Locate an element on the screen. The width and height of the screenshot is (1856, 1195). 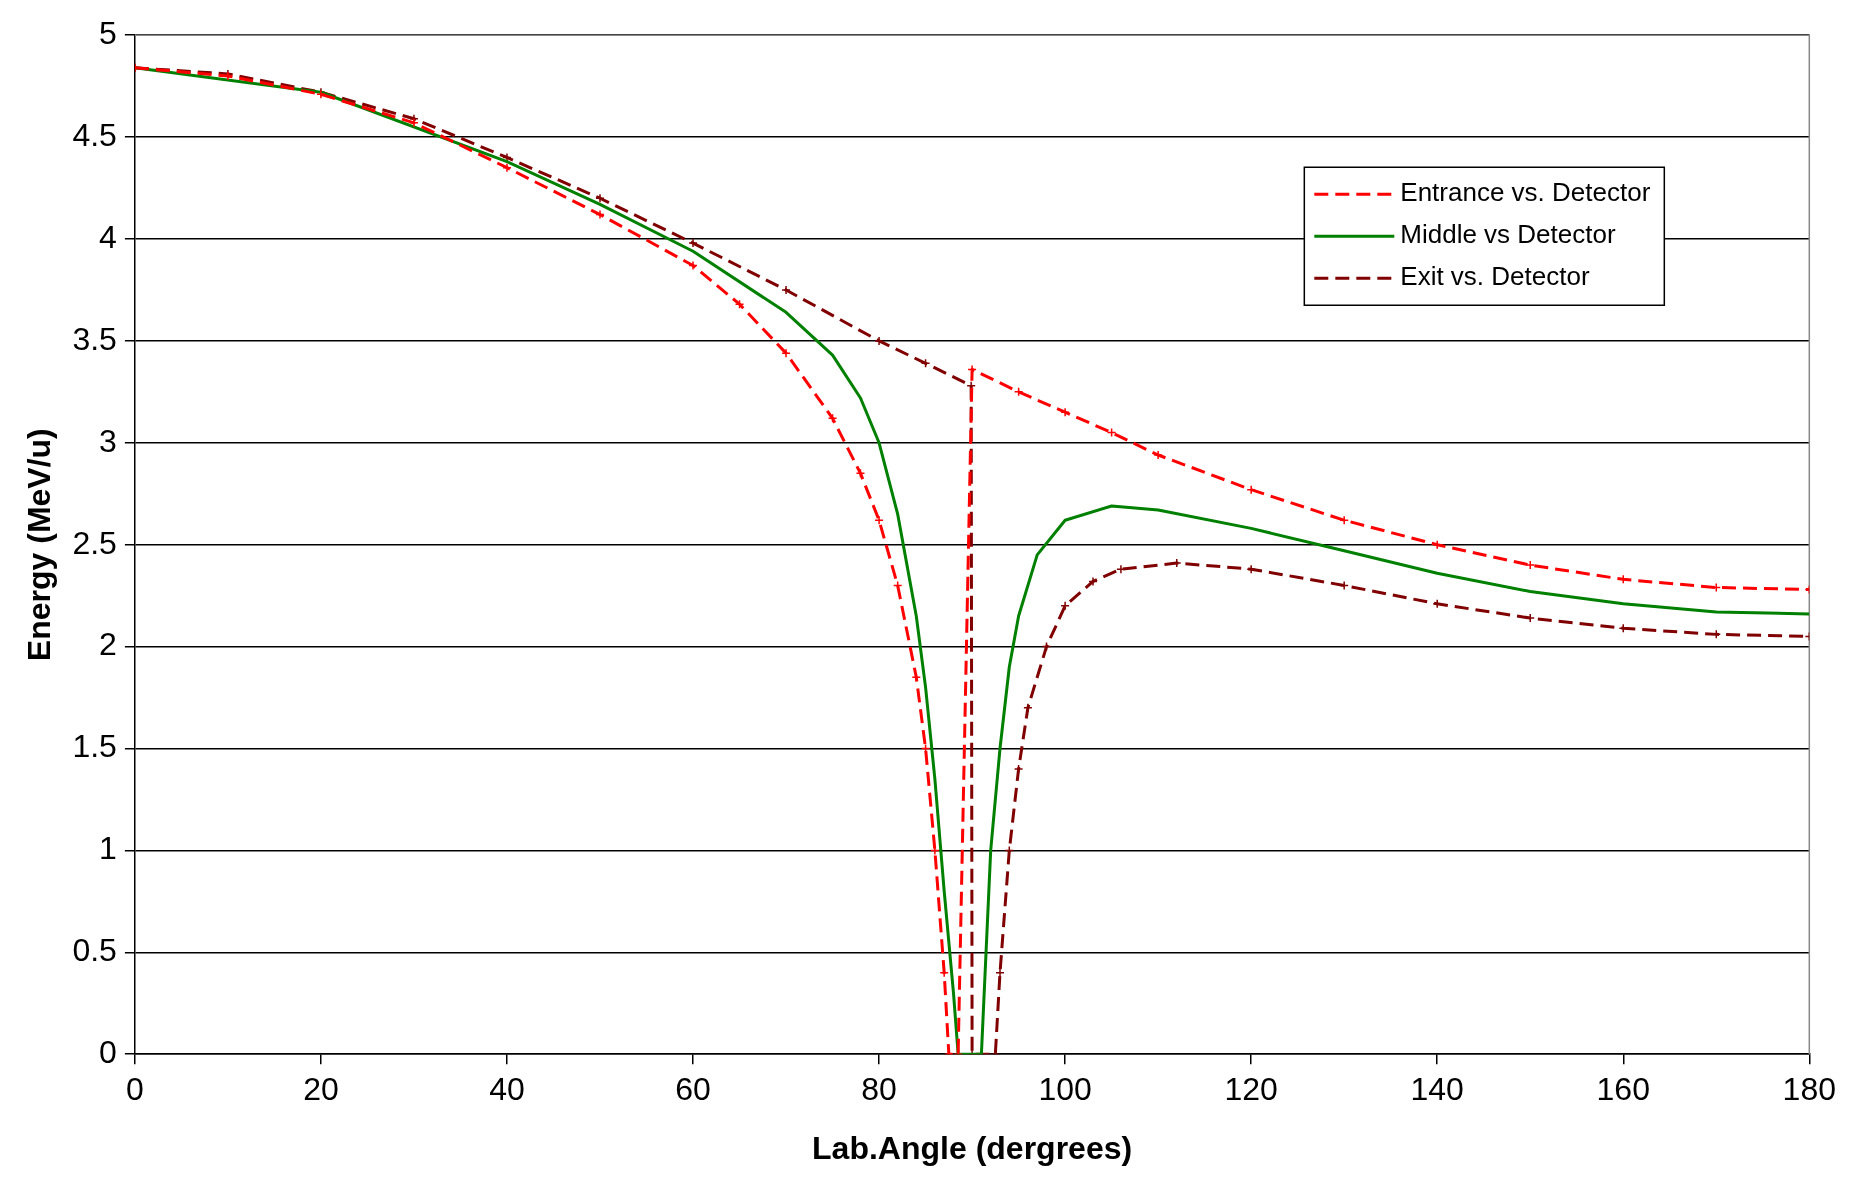
x-tick-label: 140 is located at coordinates (1437, 1089).